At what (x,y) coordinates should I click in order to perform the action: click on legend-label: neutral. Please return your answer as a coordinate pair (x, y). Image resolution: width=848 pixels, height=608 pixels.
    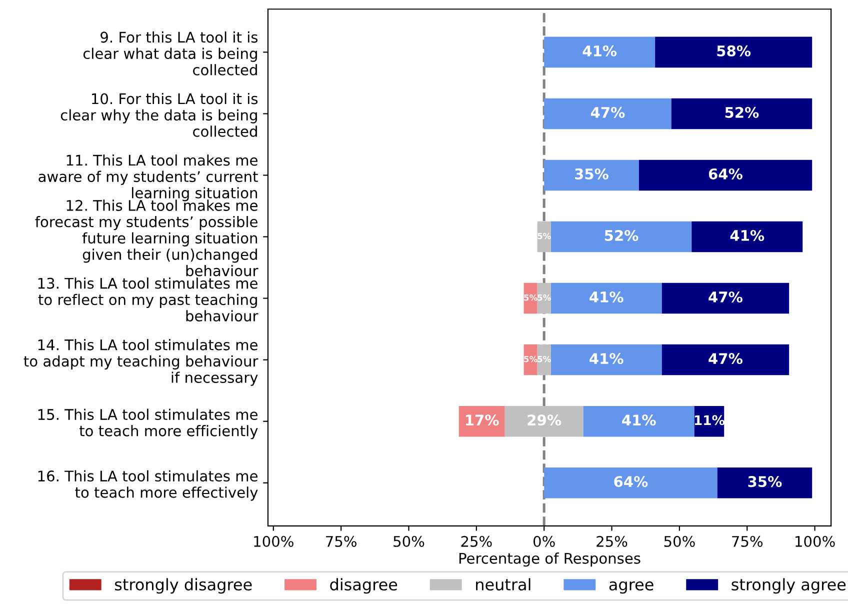
    Looking at the image, I should click on (503, 584).